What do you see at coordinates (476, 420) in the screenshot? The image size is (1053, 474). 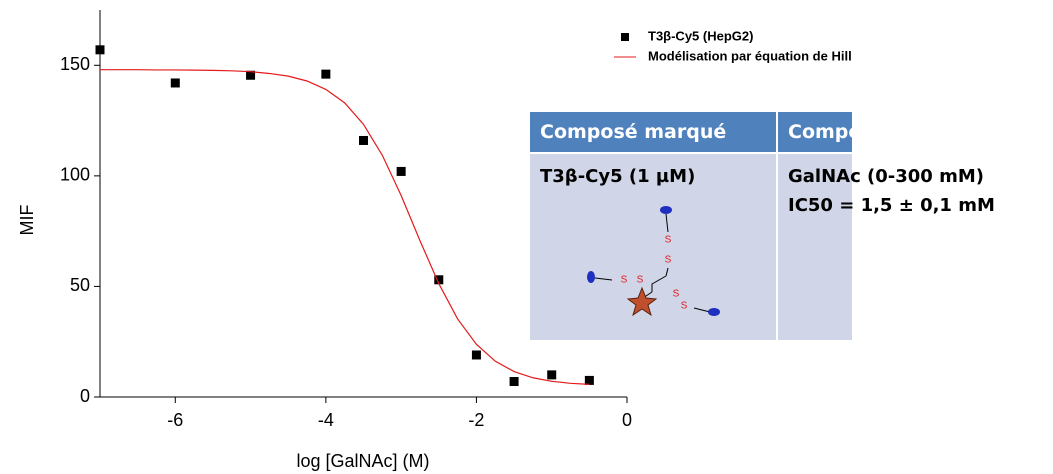 I see `x-tick-label: -2` at bounding box center [476, 420].